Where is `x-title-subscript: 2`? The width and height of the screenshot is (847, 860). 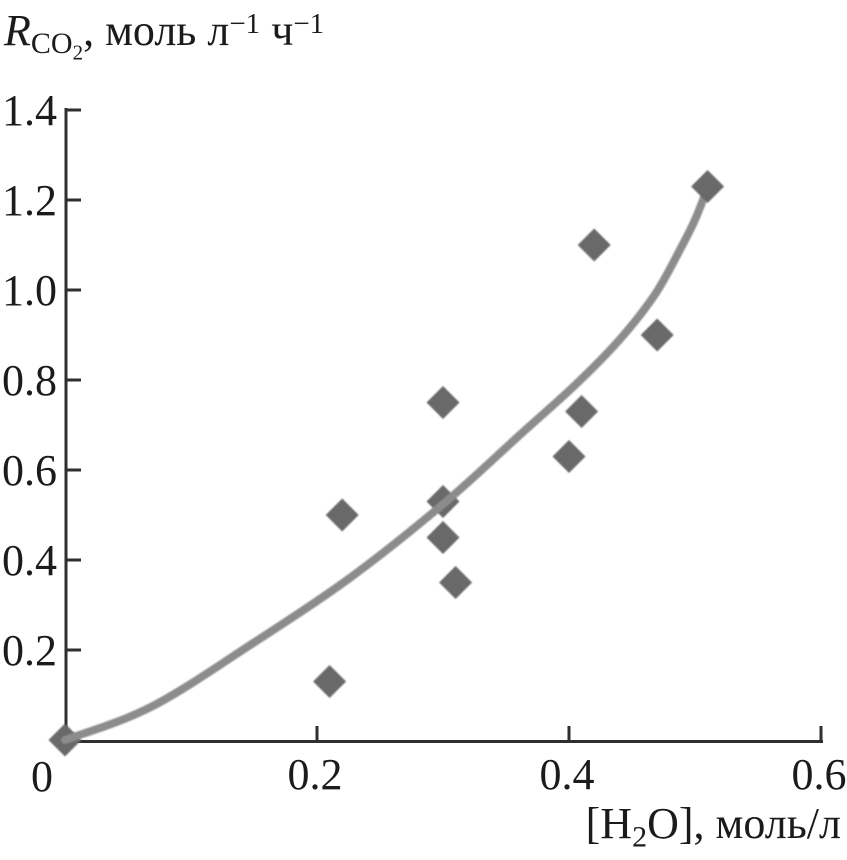 x-title-subscript: 2 is located at coordinates (640, 837).